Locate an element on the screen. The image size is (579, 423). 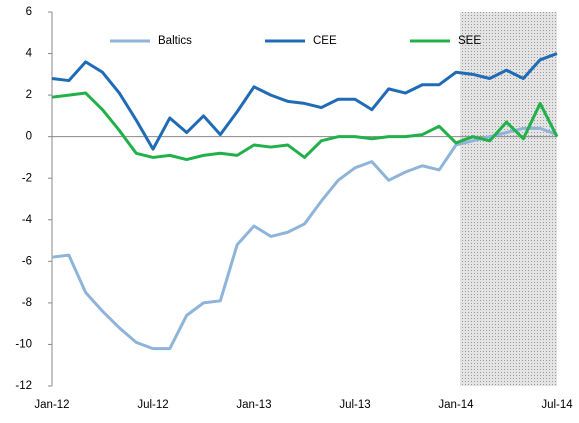
y-tick-label: 0 is located at coordinates (29, 137).